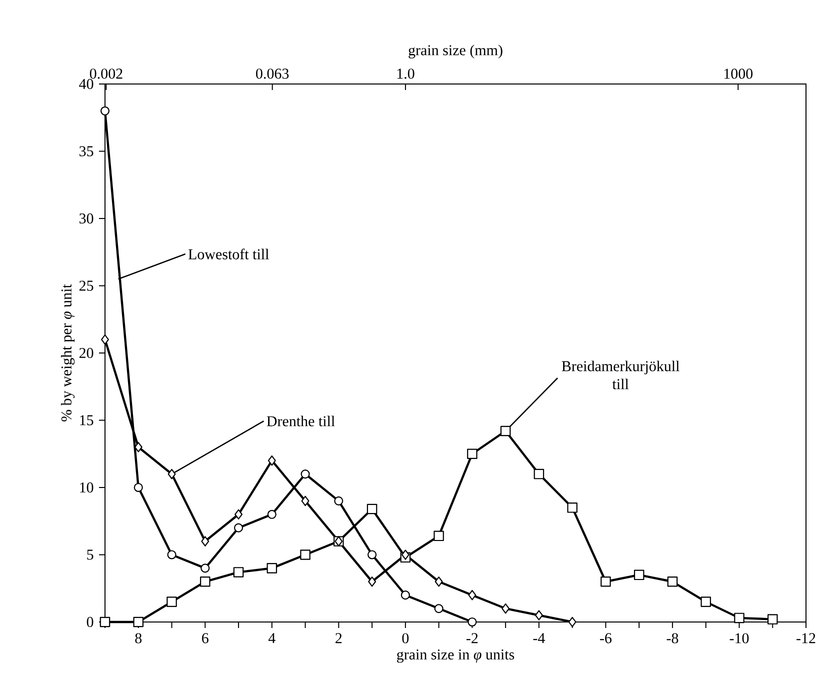  What do you see at coordinates (455, 656) in the screenshot?
I see `x-axis-title: grain size in φ units` at bounding box center [455, 656].